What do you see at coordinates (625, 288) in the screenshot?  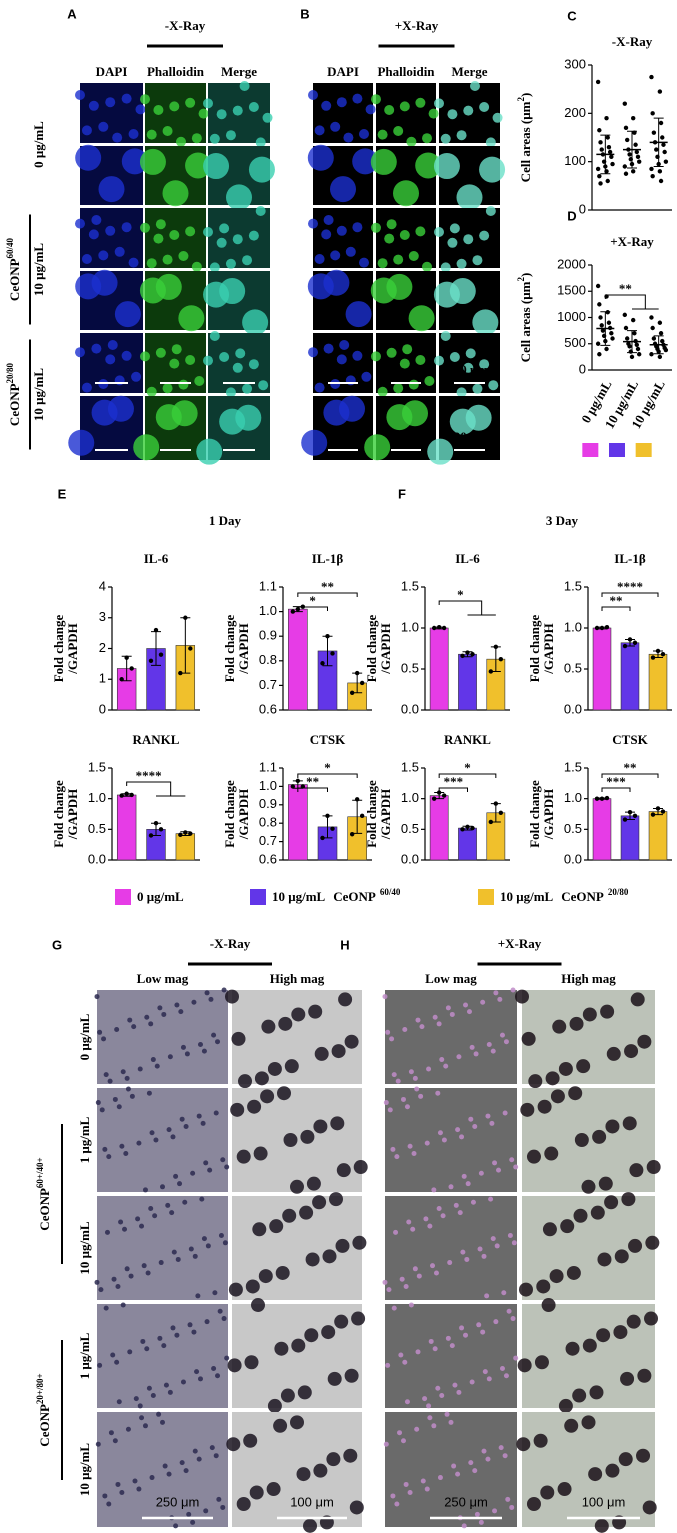 I see `significance-label: **` at bounding box center [625, 288].